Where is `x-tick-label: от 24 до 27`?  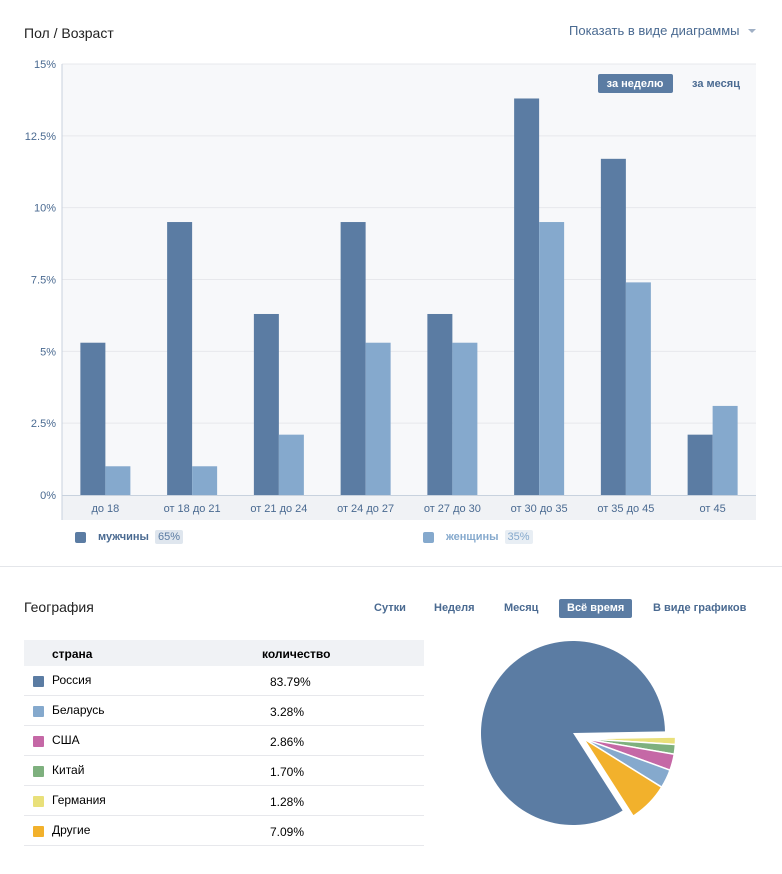 x-tick-label: от 24 до 27 is located at coordinates (365, 509).